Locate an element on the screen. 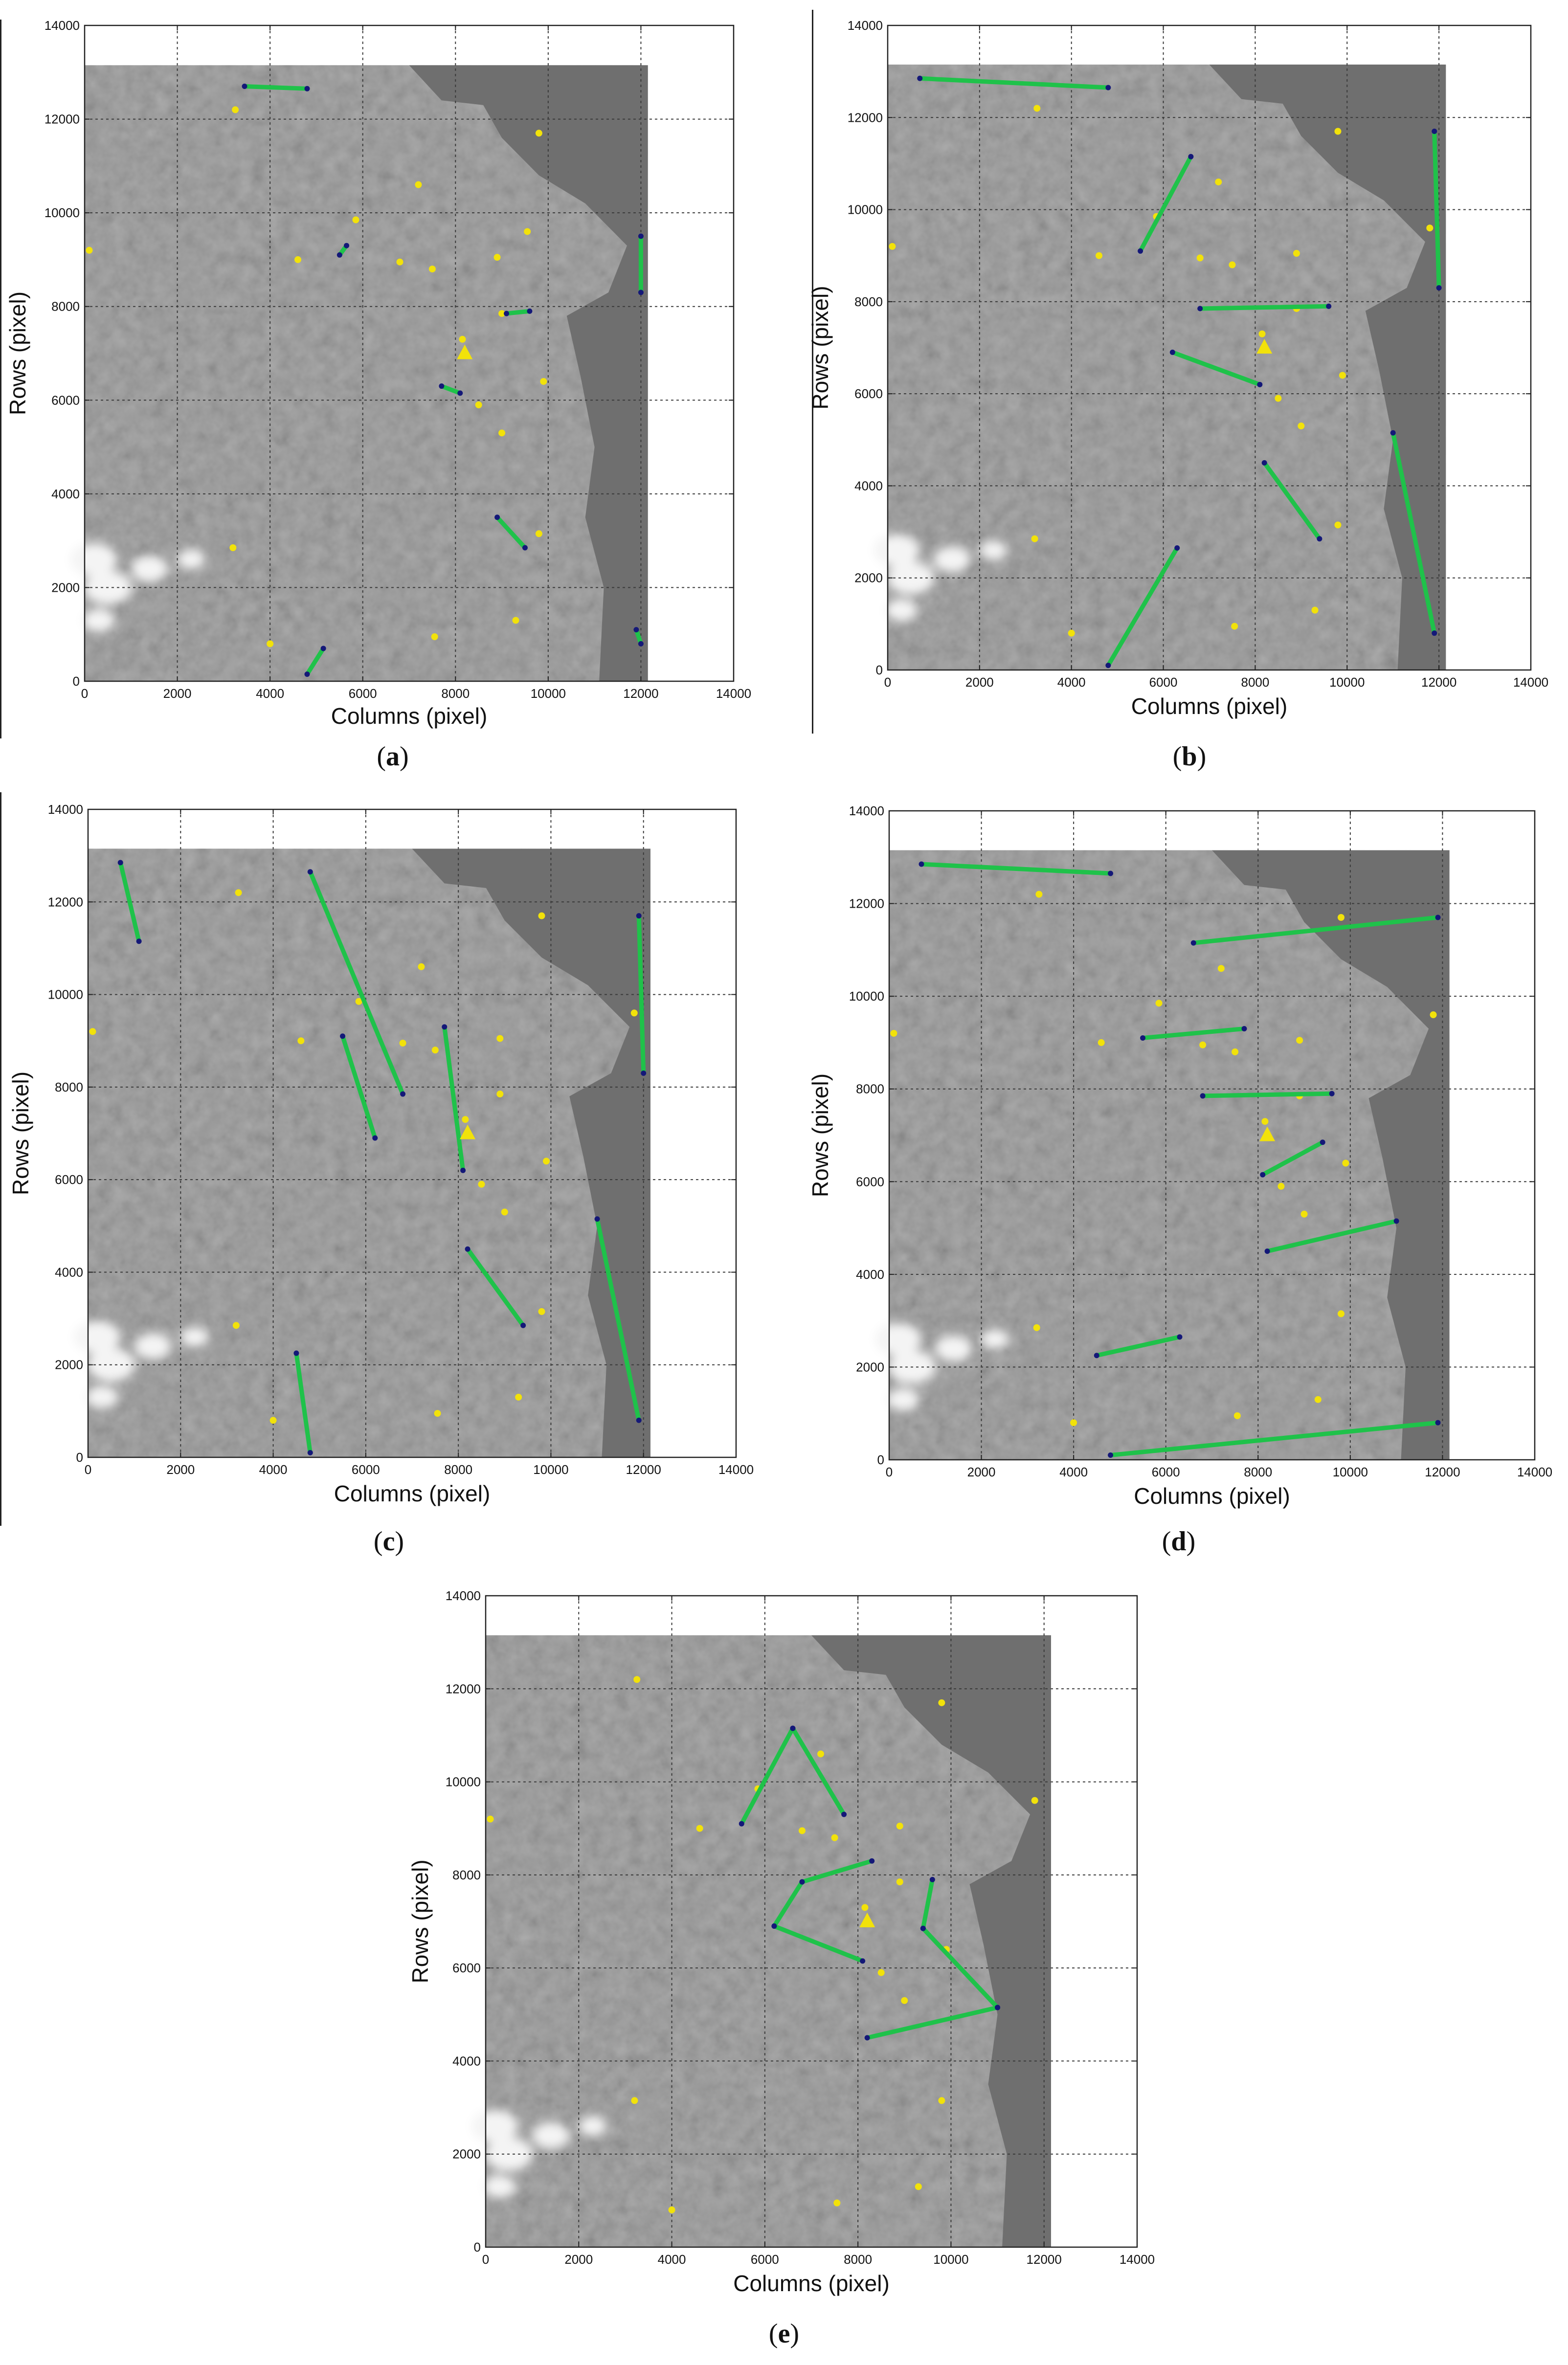 This screenshot has height=2365, width=1568. gcp-points is located at coordinates (316, 376).